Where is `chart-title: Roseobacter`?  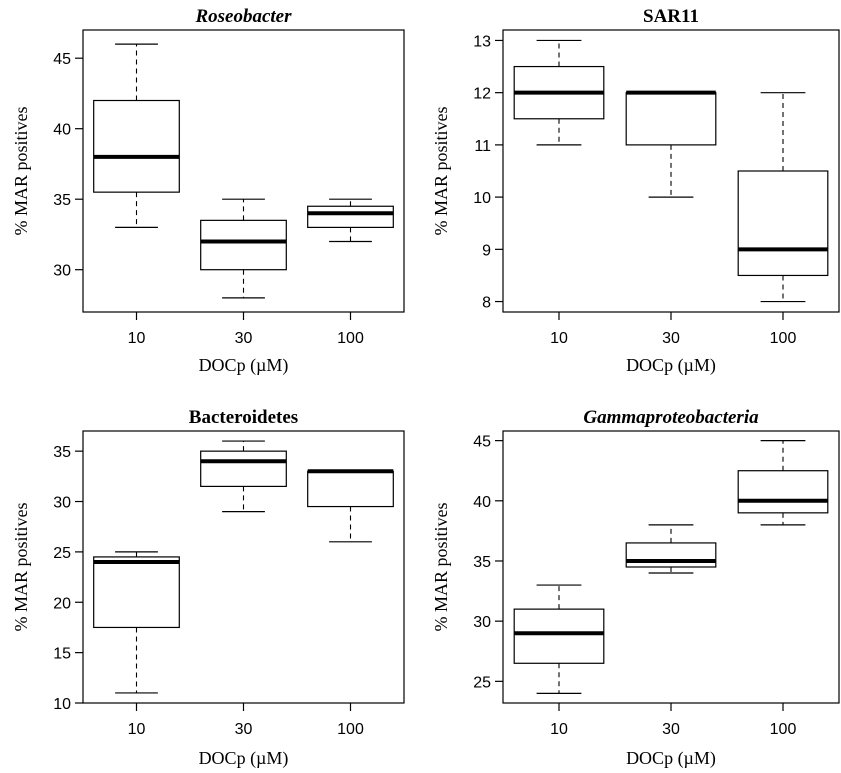 chart-title: Roseobacter is located at coordinates (243, 16).